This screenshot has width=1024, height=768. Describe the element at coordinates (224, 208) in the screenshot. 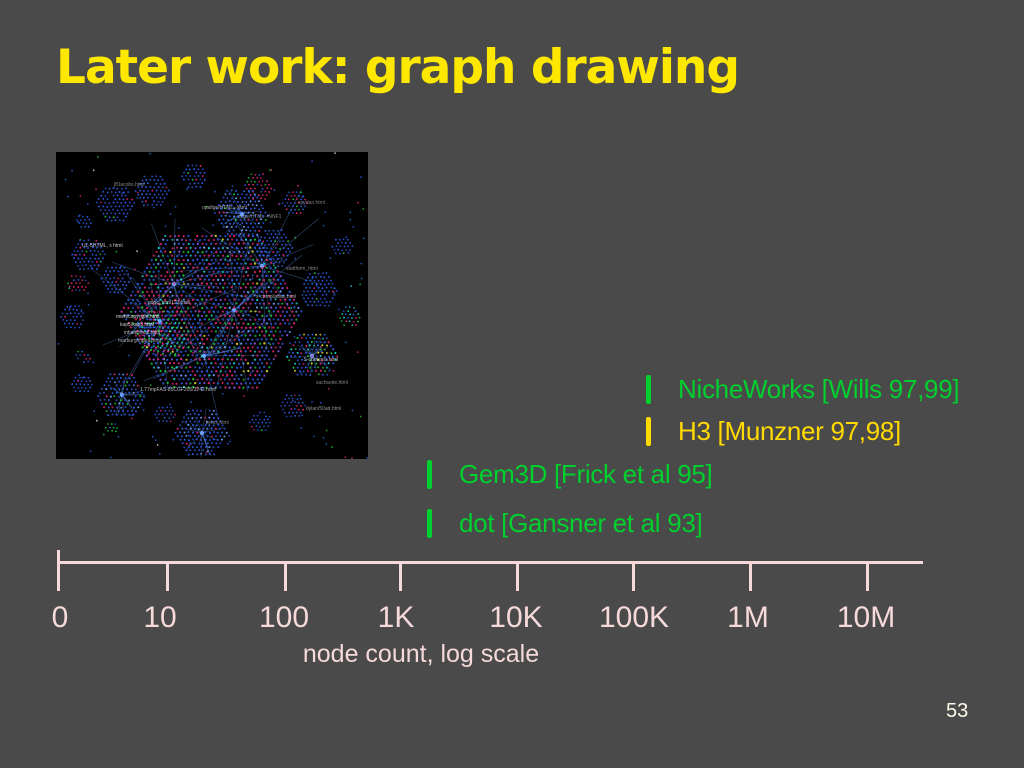

I see `svg-text: opallge/HTML - html` at that location.